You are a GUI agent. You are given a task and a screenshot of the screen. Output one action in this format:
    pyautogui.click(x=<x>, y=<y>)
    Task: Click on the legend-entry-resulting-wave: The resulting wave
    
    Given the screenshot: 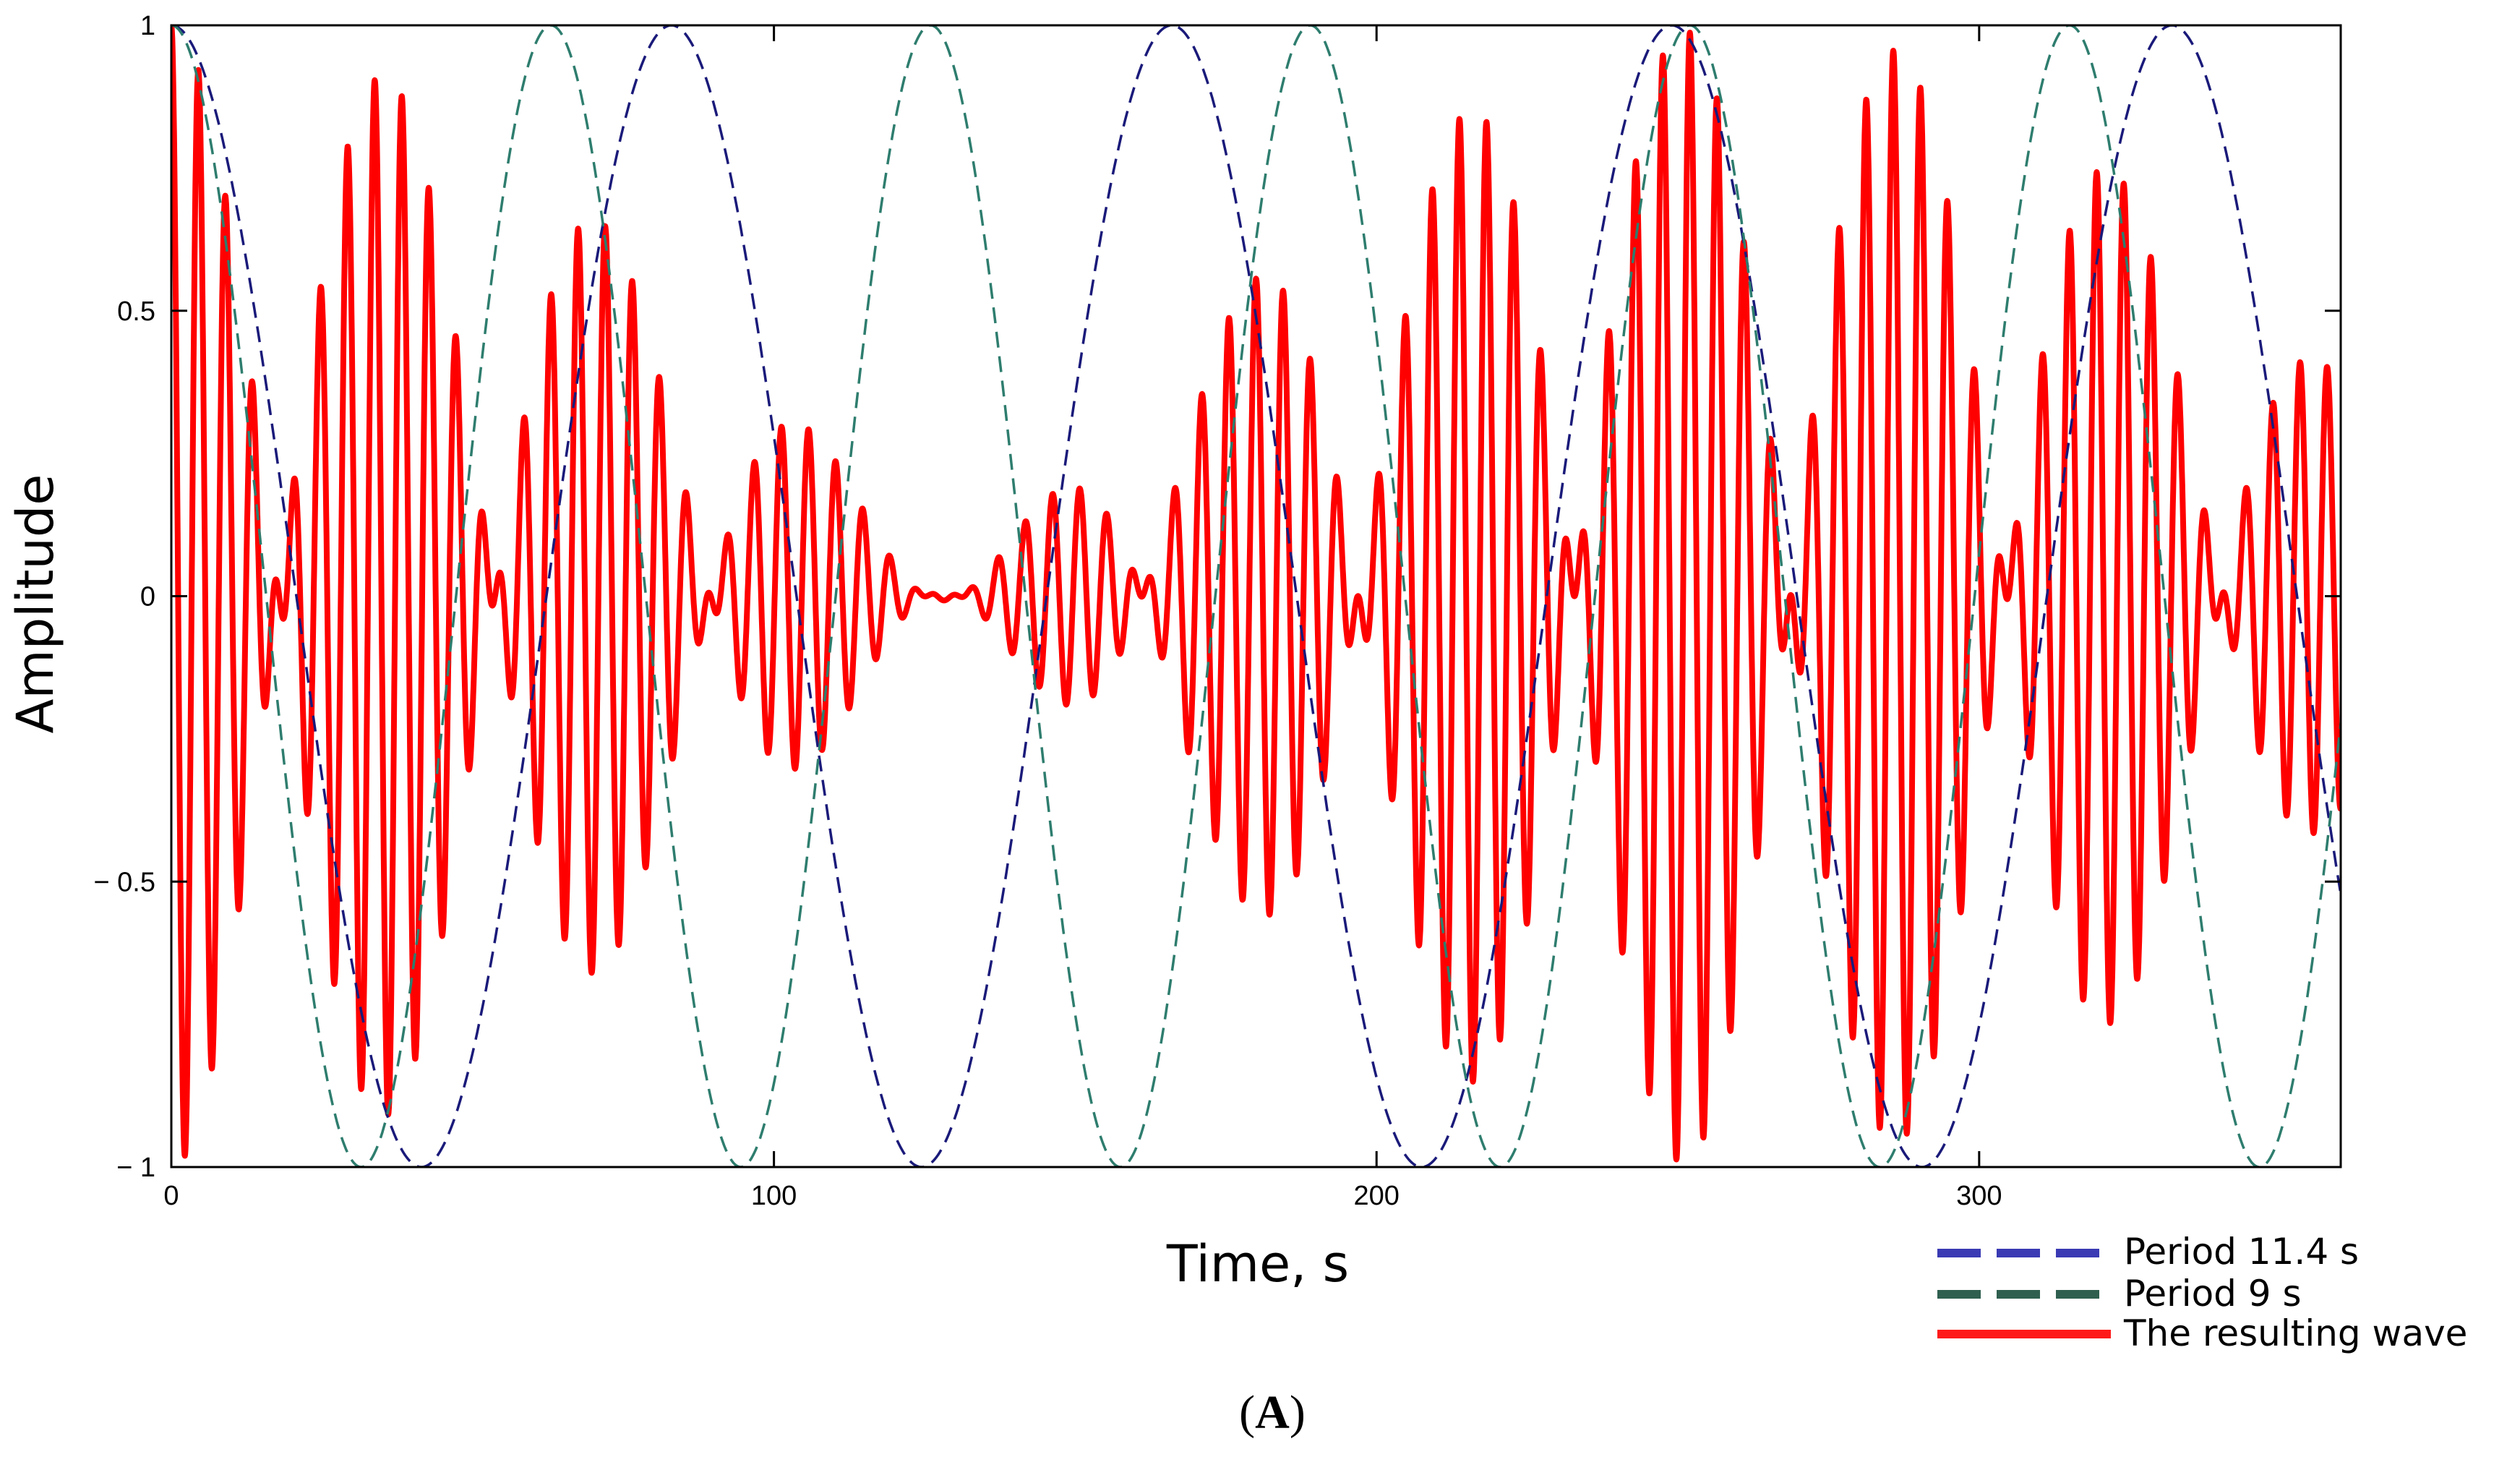 What is the action you would take?
    pyautogui.click(x=2295, y=1333)
    